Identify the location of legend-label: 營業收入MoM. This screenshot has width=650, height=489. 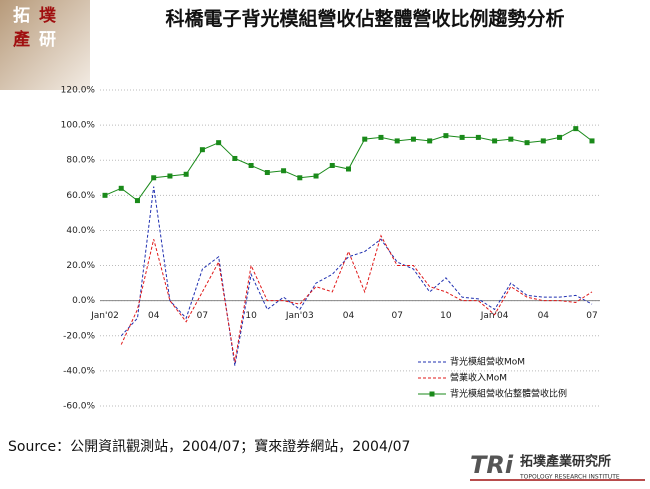
(478, 378).